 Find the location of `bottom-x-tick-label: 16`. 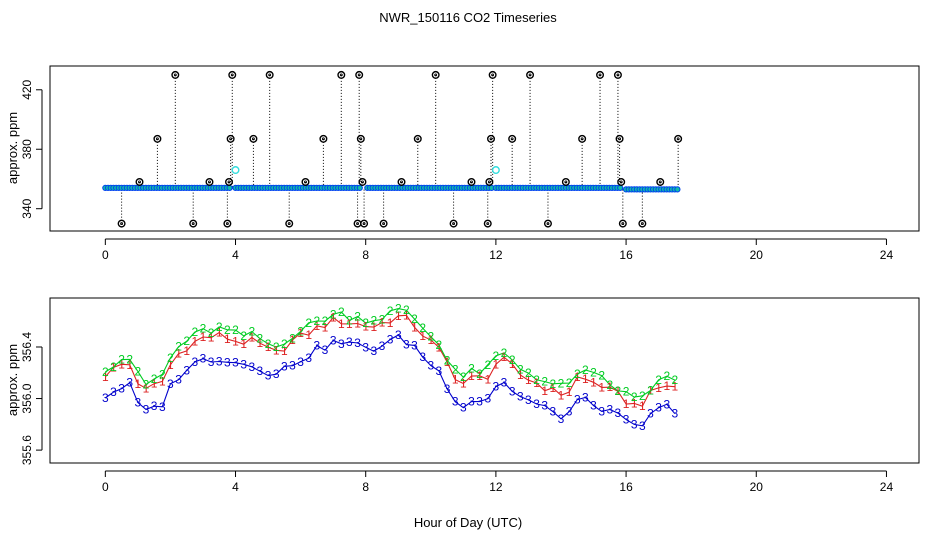

bottom-x-tick-label: 16 is located at coordinates (626, 487).